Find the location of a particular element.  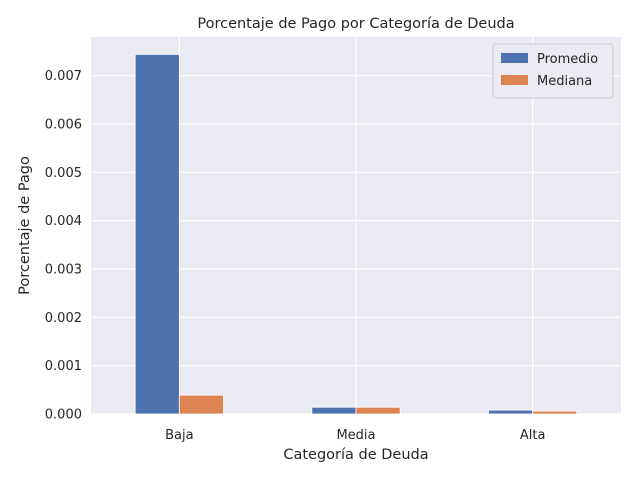

bar-mediana-baja is located at coordinates (201, 404).